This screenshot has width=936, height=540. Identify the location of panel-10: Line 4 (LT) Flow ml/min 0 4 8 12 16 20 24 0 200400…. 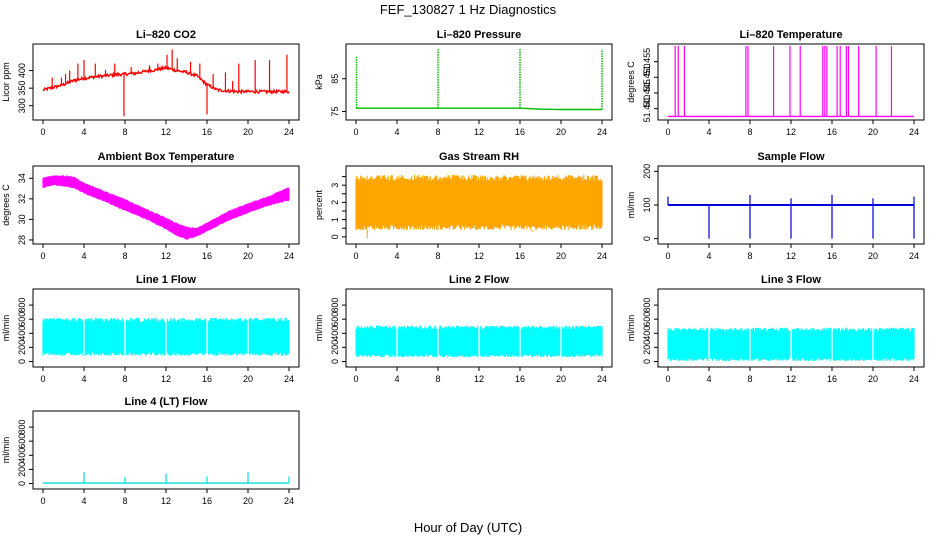
(150, 451).